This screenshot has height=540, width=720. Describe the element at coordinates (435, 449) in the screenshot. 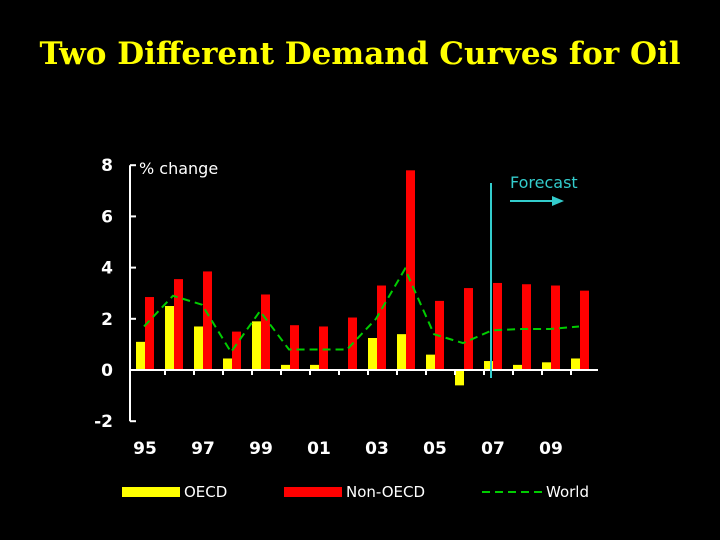

I see `x-tick-label: 05` at that location.